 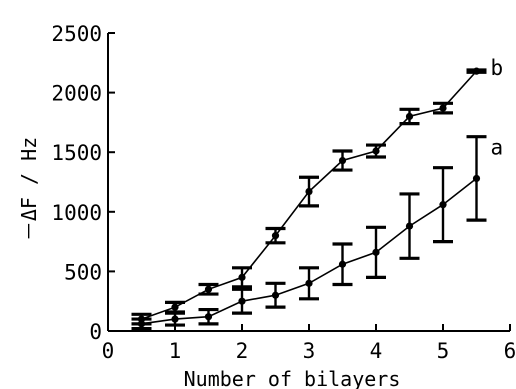 I want to click on x-tick-label: 5, so click(x=443, y=351).